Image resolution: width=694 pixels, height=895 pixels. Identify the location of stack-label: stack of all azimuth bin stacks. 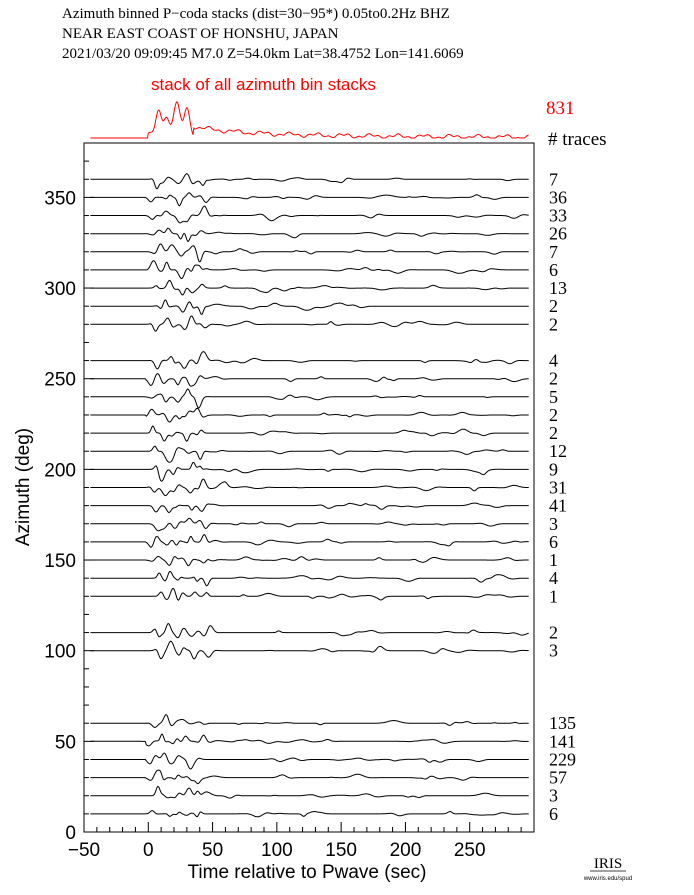
(263, 84).